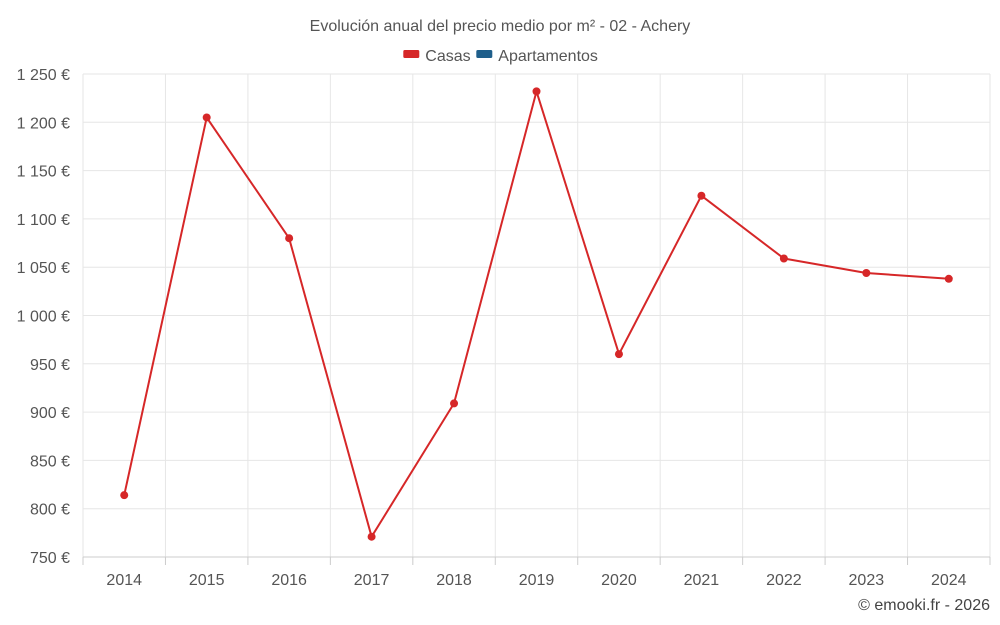 The width and height of the screenshot is (1000, 625). I want to click on x-tick-label: 2019, so click(537, 580).